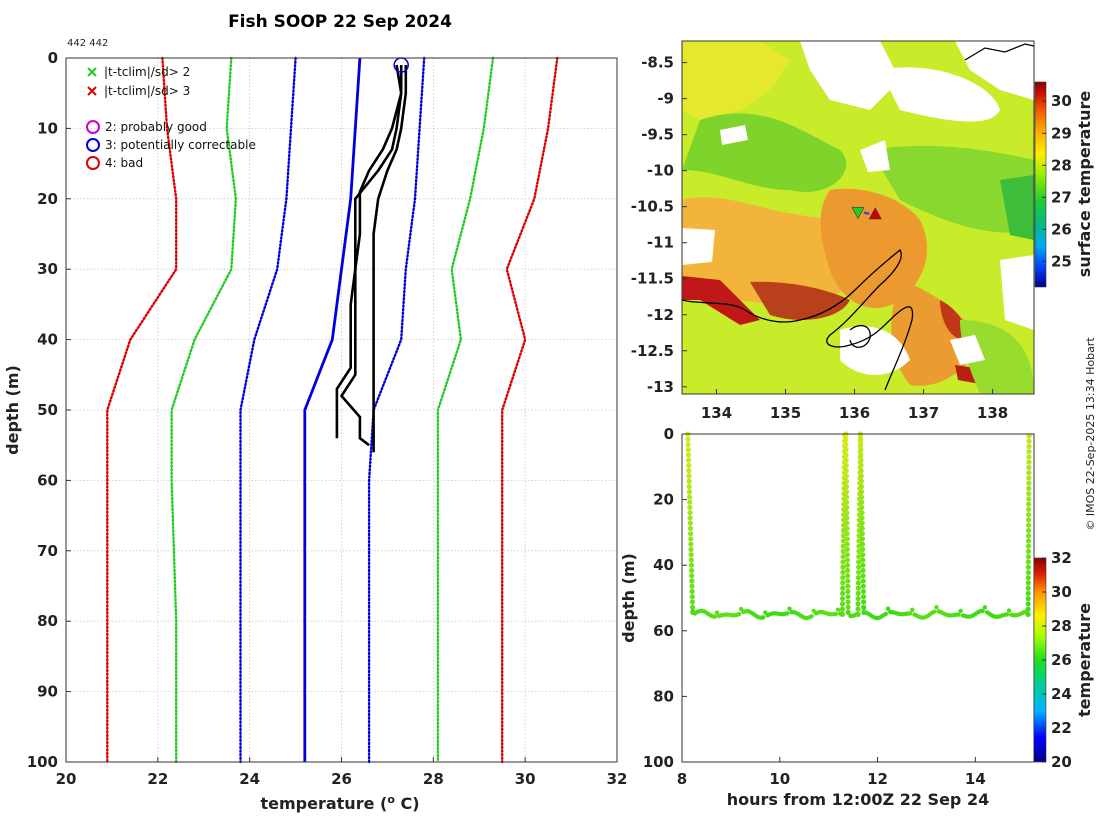 Image resolution: width=1100 pixels, height=820 pixels. What do you see at coordinates (47, 269) in the screenshot?
I see `profile-ytick-3: 30` at bounding box center [47, 269].